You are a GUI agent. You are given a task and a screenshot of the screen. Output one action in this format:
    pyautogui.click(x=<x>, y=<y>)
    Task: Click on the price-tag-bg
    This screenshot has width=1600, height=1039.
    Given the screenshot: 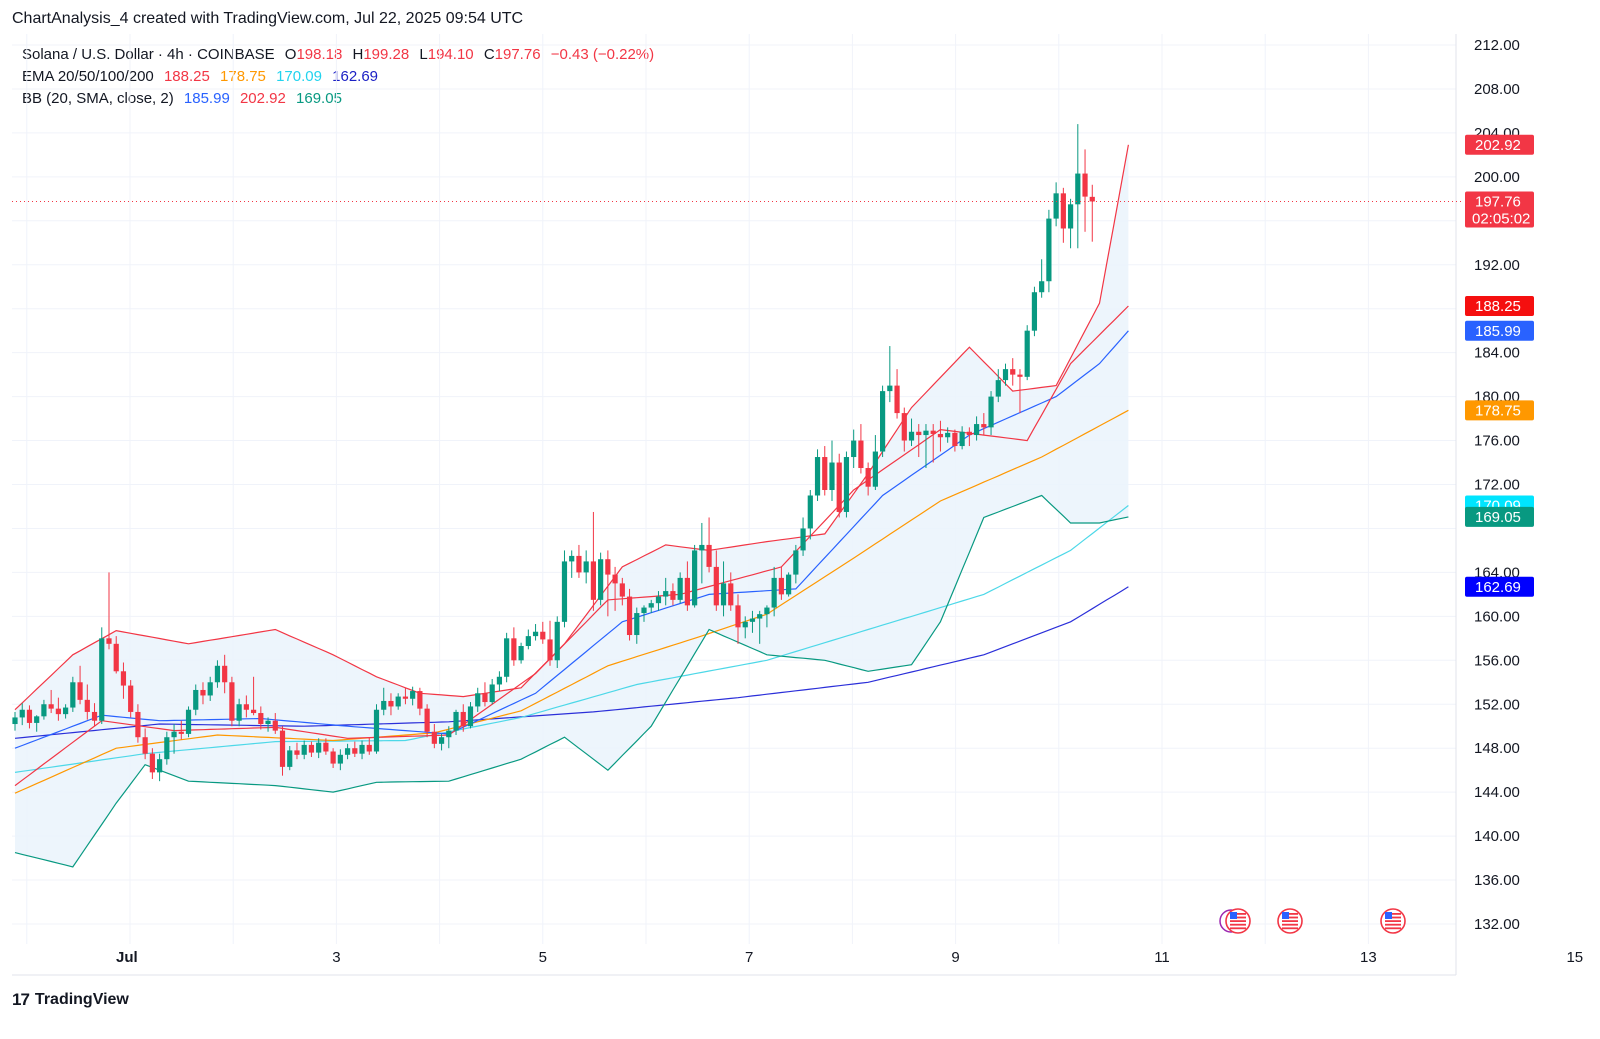 What is the action you would take?
    pyautogui.click(x=1499, y=330)
    